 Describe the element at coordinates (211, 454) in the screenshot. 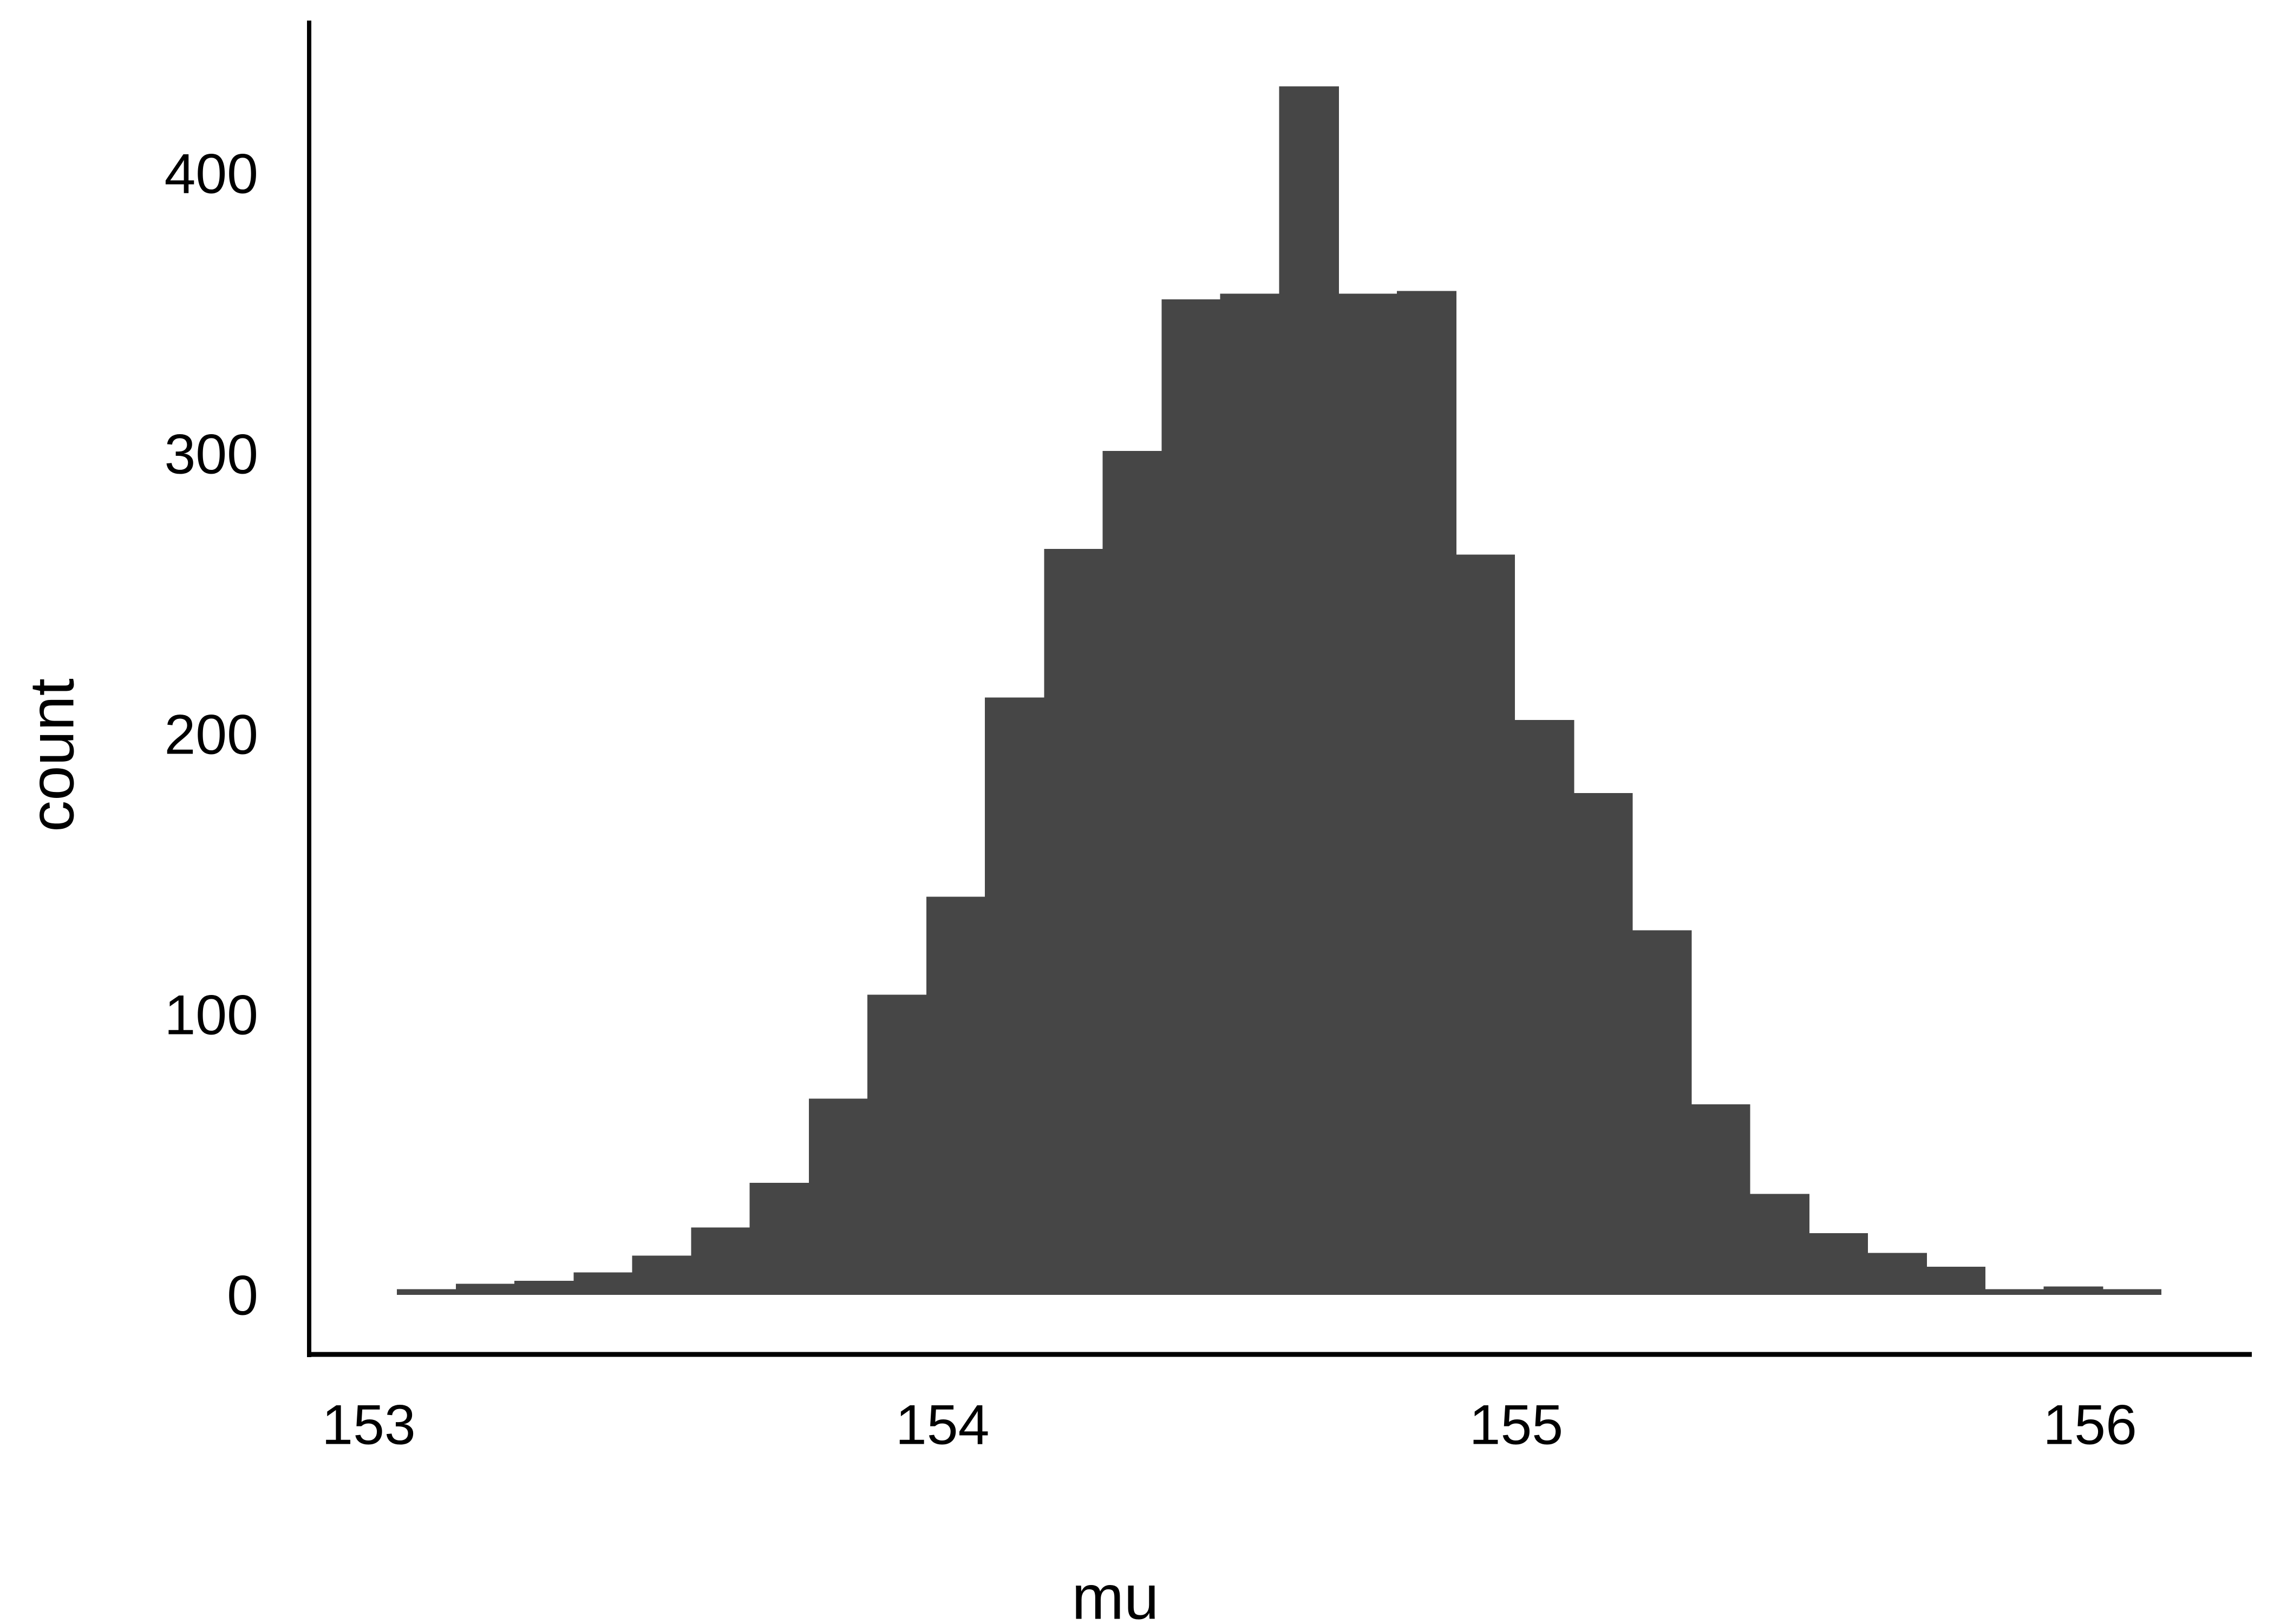

I see `y-tick-label: 300` at that location.